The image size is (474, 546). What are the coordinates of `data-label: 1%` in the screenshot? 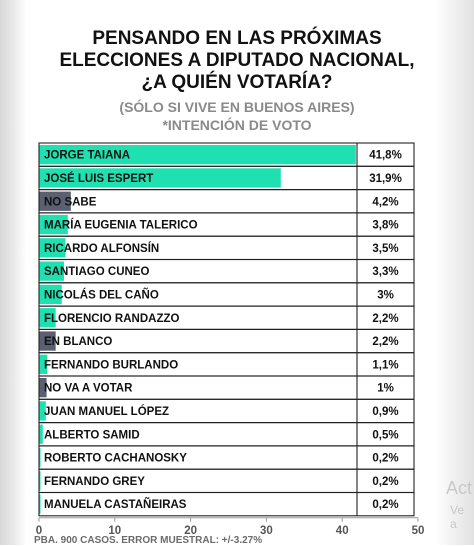 It's located at (385, 389).